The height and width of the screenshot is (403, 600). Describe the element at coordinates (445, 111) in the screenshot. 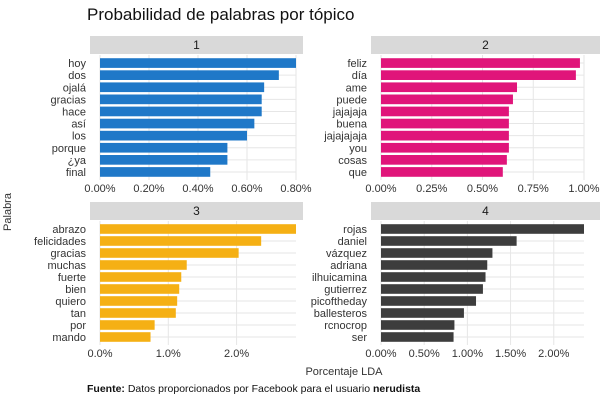

I see `bar-jajajaja` at that location.